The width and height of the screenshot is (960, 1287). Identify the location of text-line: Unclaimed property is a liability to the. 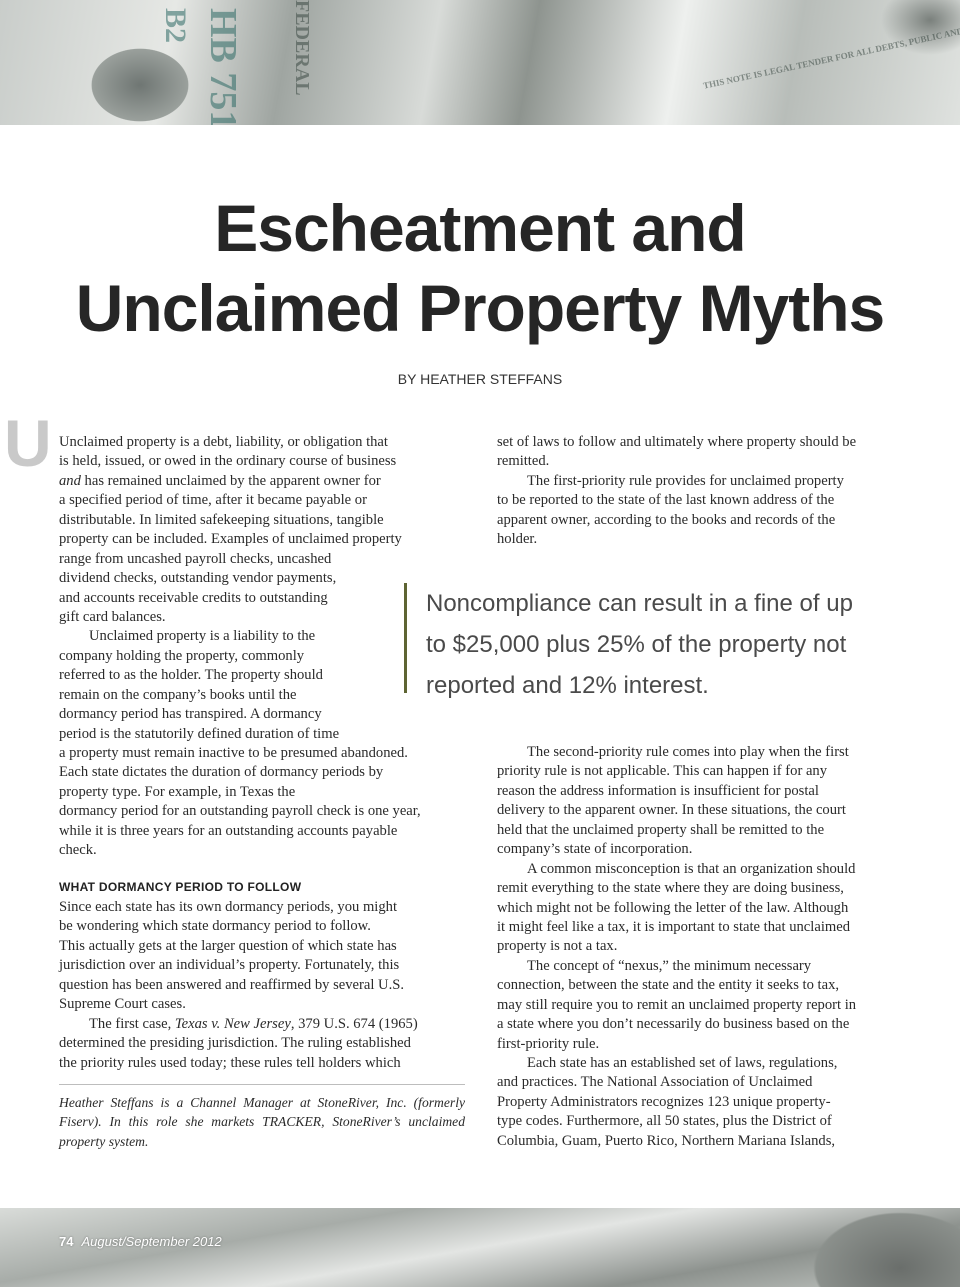
(202, 636).